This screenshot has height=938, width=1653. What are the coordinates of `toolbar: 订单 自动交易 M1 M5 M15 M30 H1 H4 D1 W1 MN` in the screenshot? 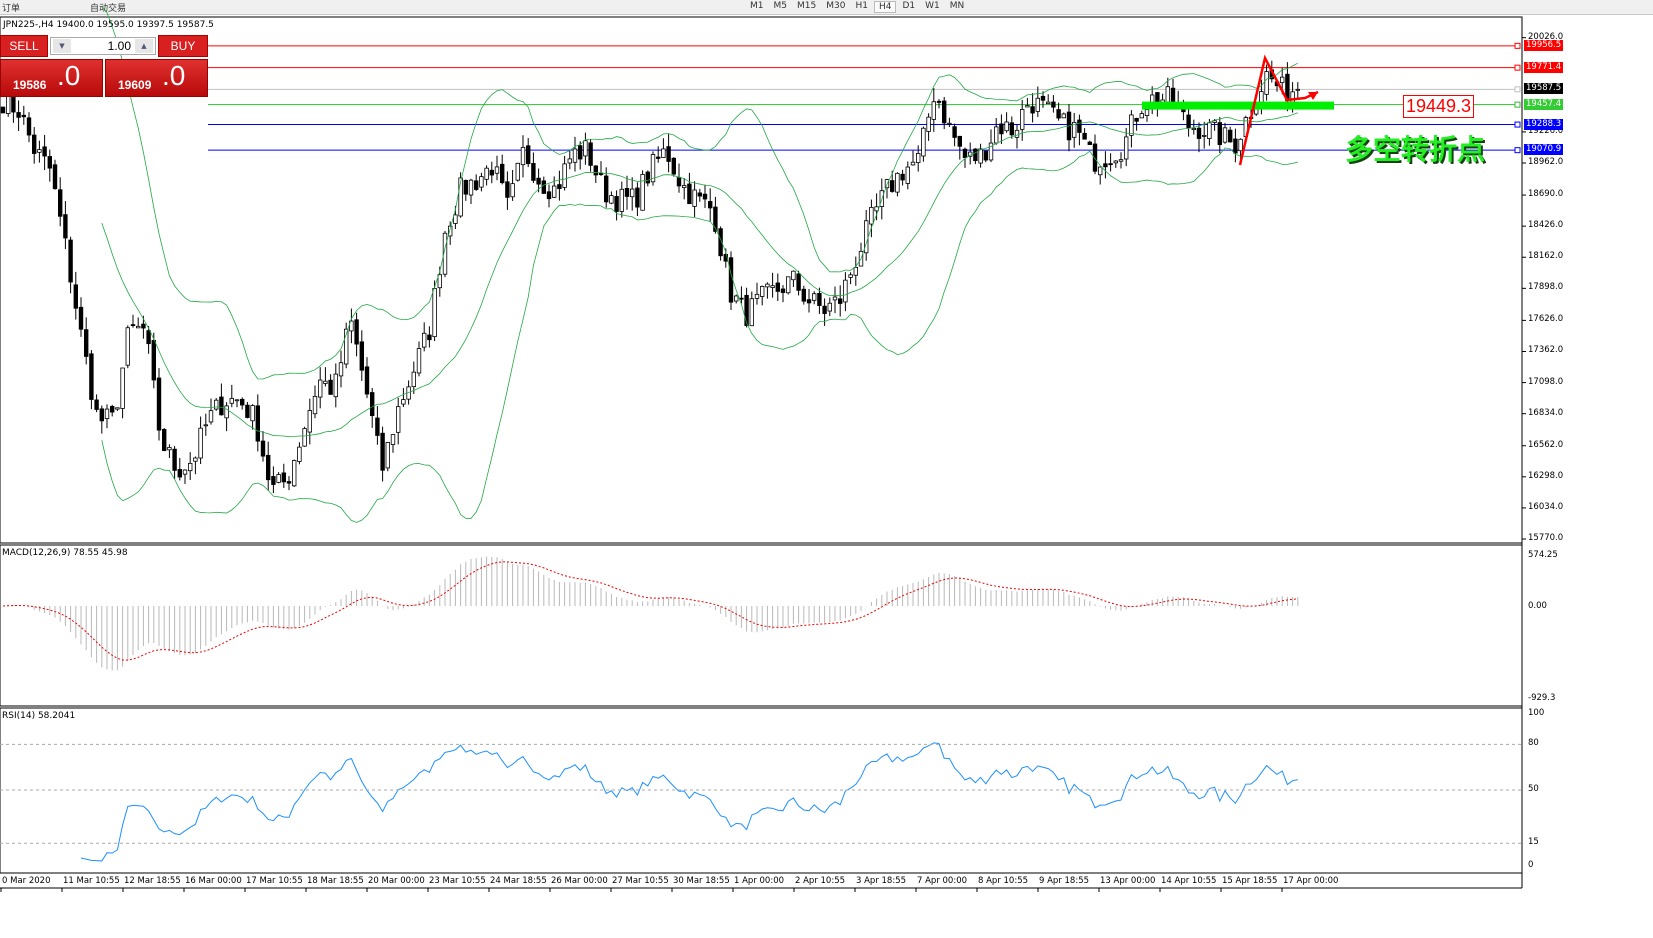 It's located at (826, 7).